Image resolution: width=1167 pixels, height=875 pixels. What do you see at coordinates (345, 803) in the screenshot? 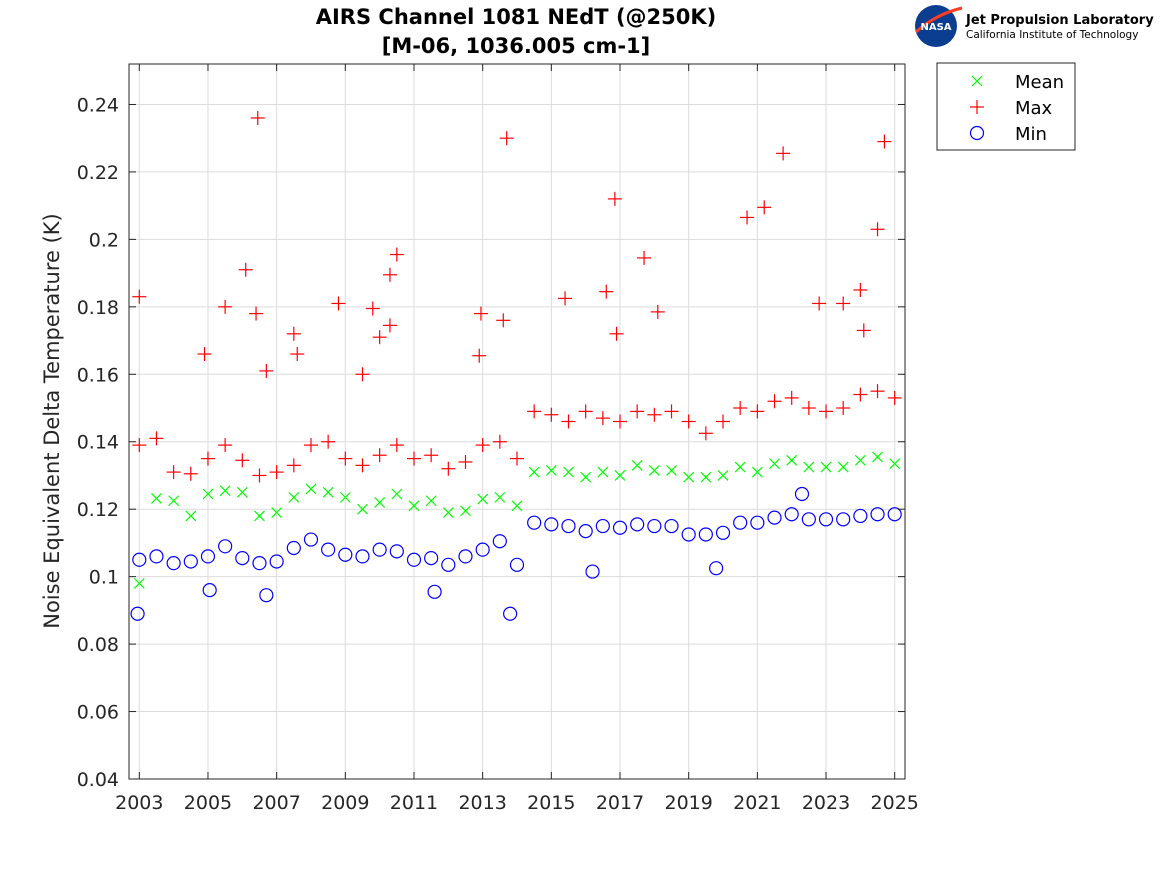
I see `x-tick-label: 2009` at bounding box center [345, 803].